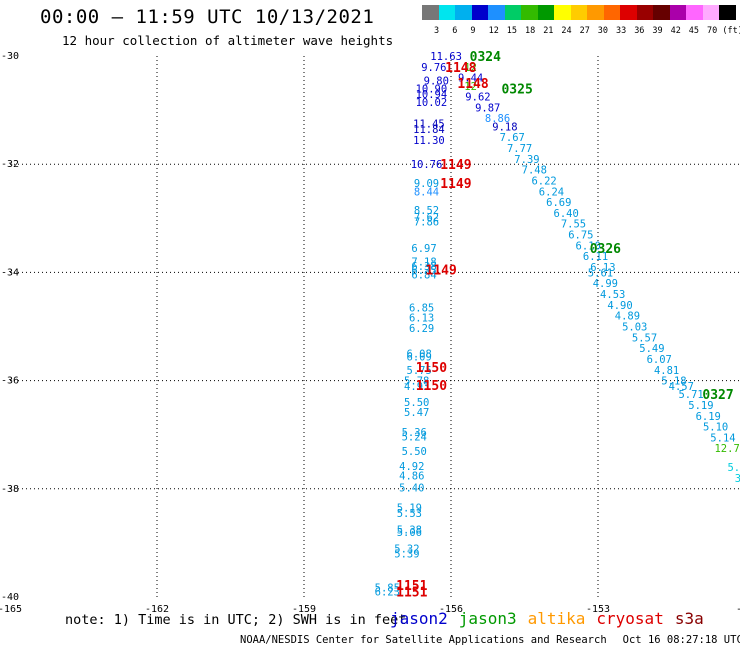  I want to click on swh-value-label: 5.24, so click(414, 437).